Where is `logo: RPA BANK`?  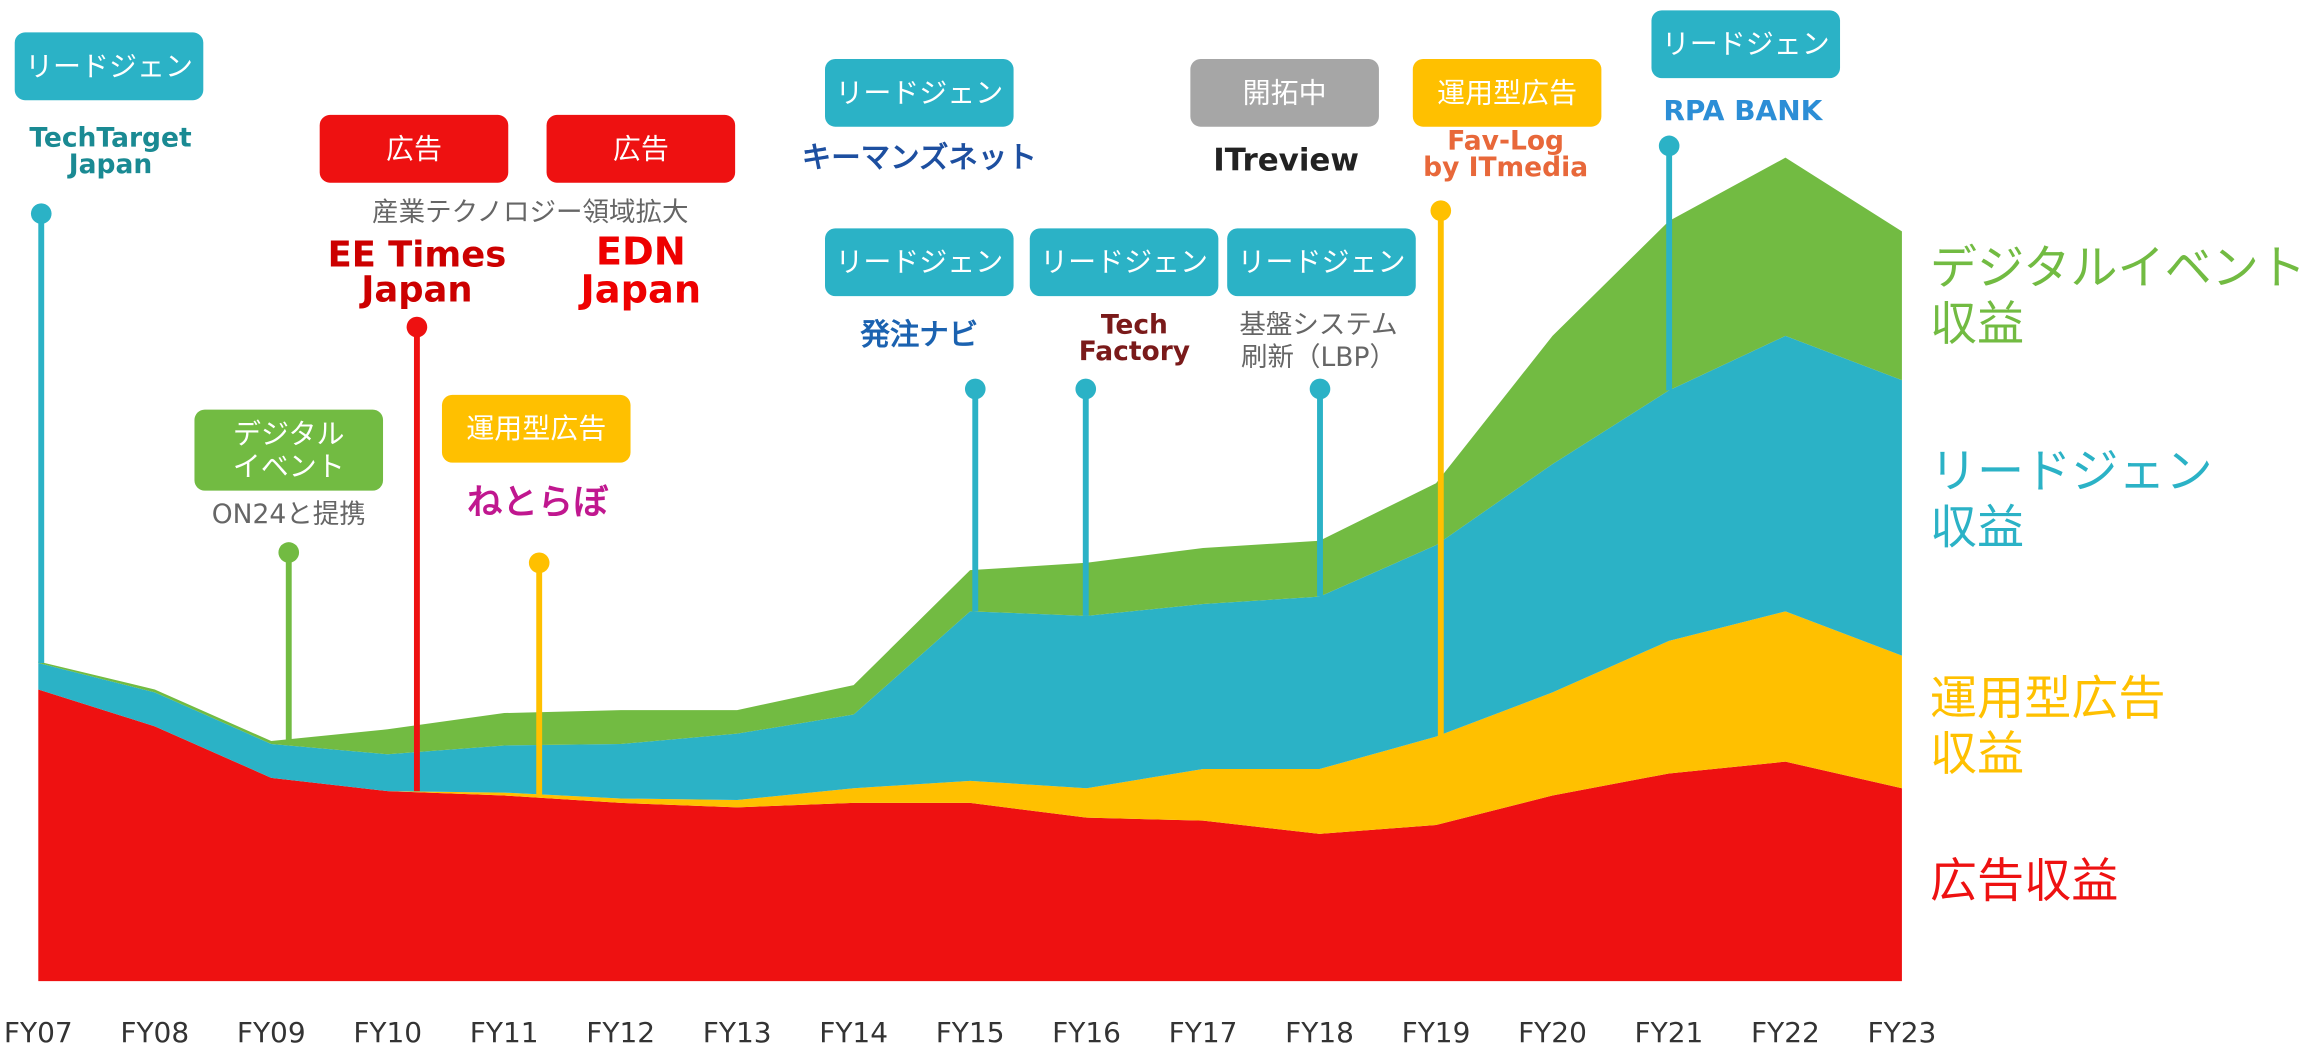
logo: RPA BANK is located at coordinates (1743, 110).